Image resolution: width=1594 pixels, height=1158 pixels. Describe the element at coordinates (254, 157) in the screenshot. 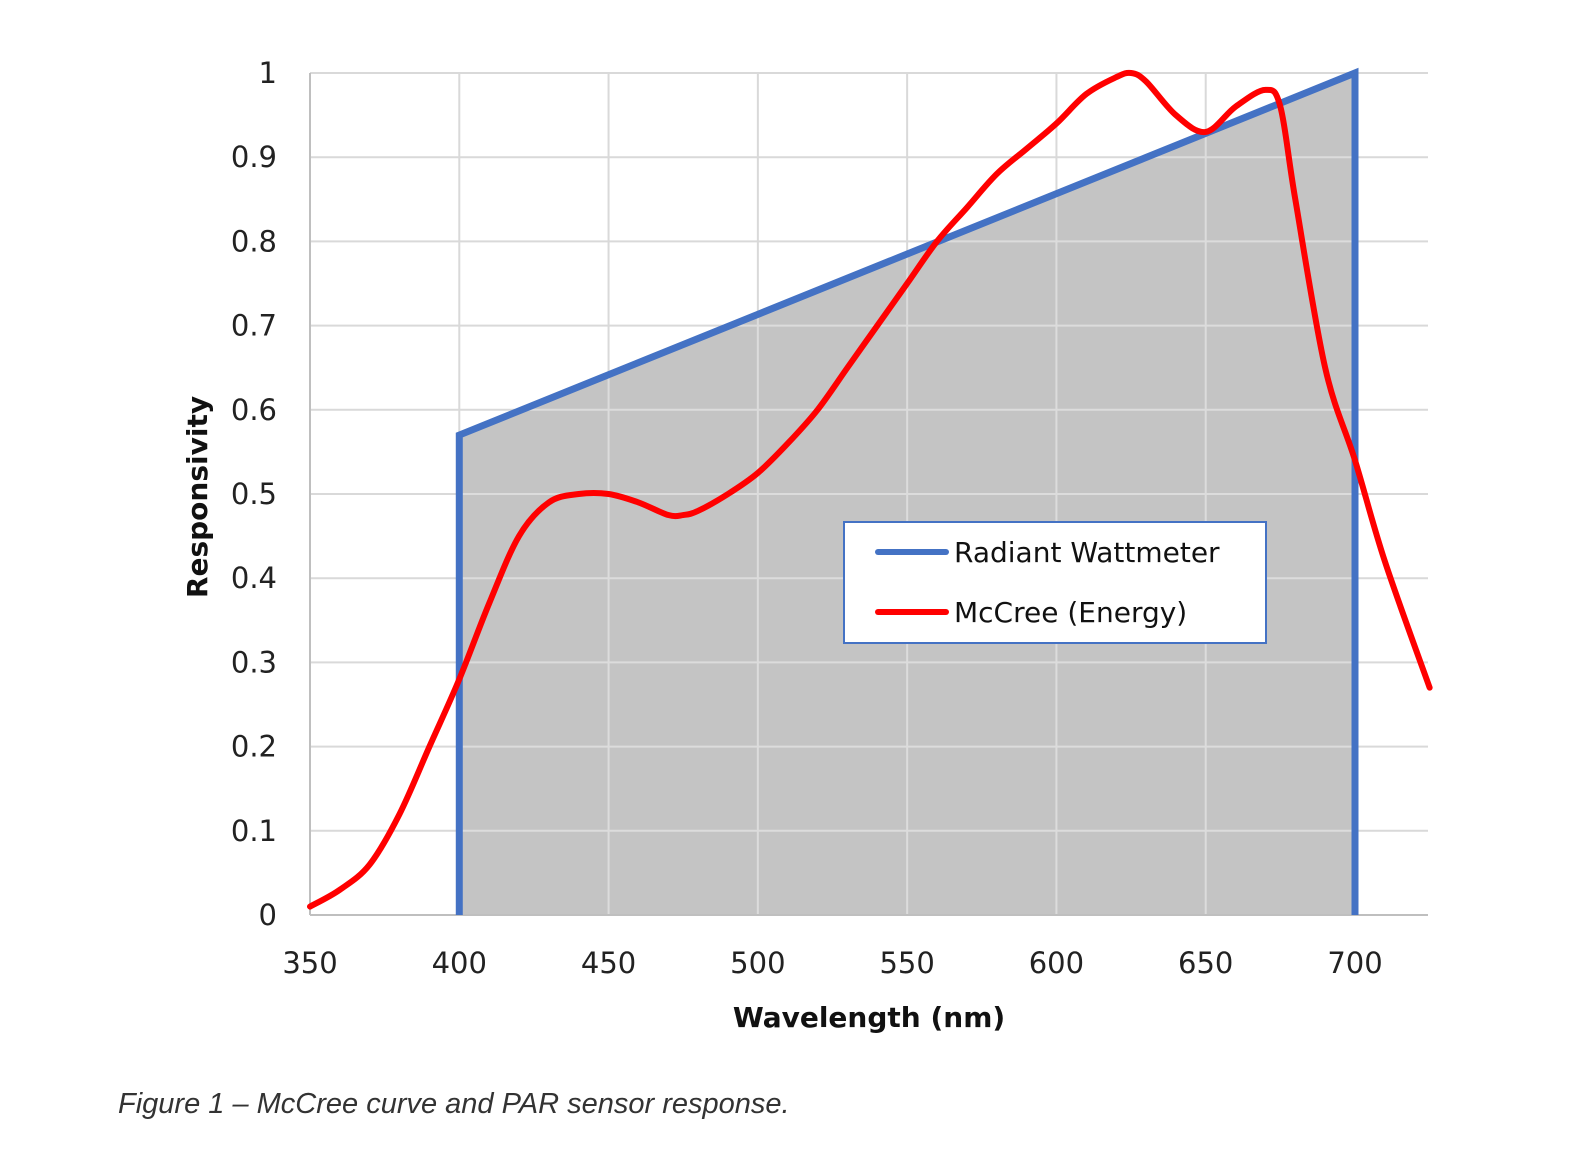

I see `y-tick-label: 0.9` at that location.